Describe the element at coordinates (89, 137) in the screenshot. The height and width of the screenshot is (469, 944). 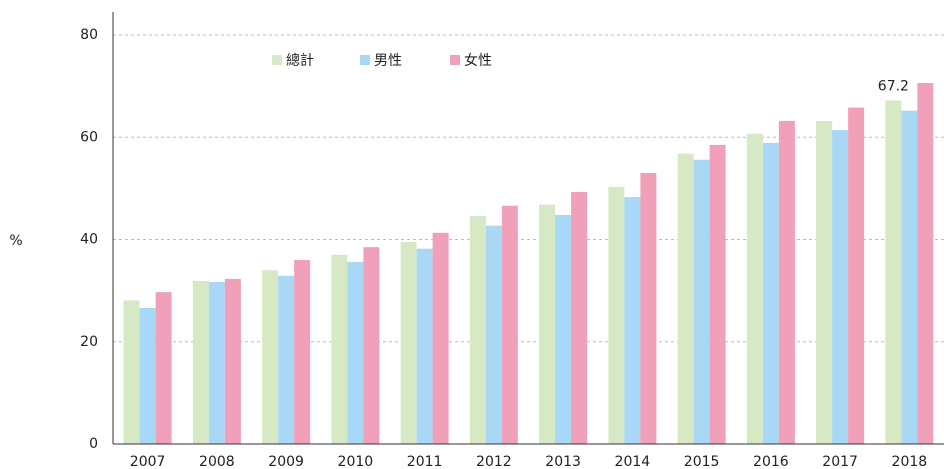
I see `y-tick-label: 60` at that location.